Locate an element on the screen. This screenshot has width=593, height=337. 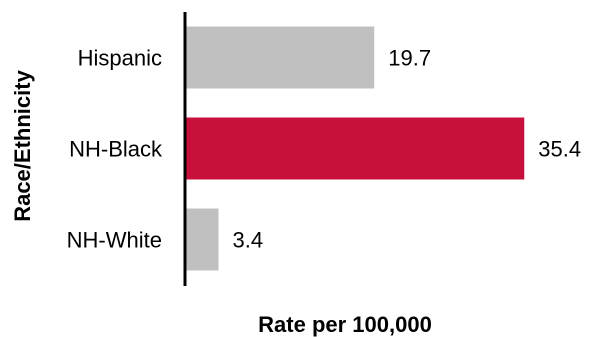
value-label: 19.7 is located at coordinates (409, 58).